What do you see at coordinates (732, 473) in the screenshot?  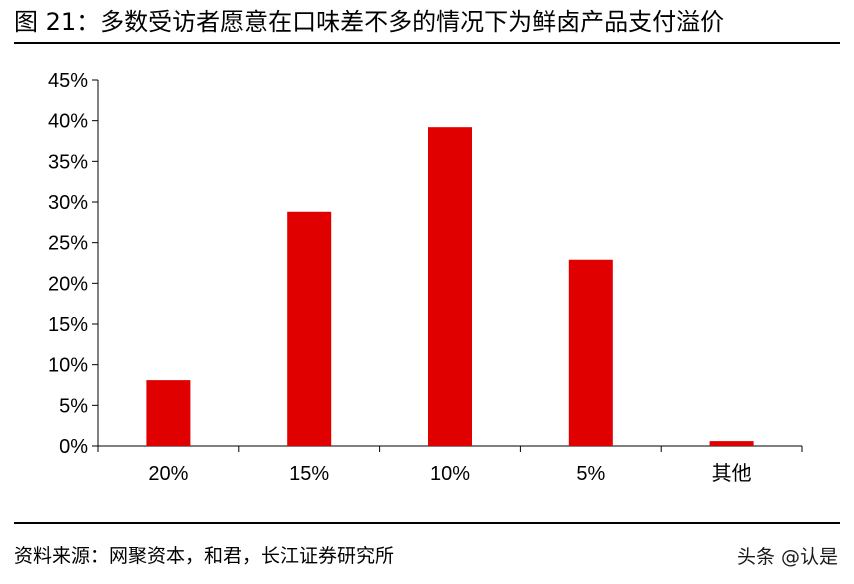 I see `x-tick-label: 其他` at bounding box center [732, 473].